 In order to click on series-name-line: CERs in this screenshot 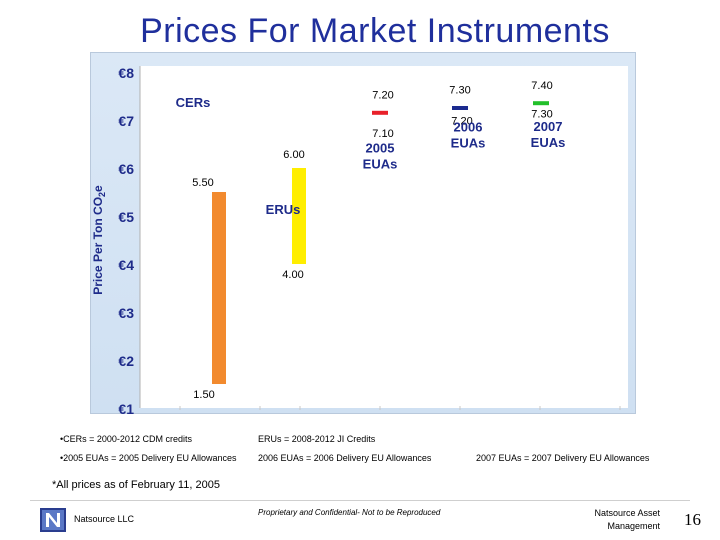, I will do `click(193, 102)`.